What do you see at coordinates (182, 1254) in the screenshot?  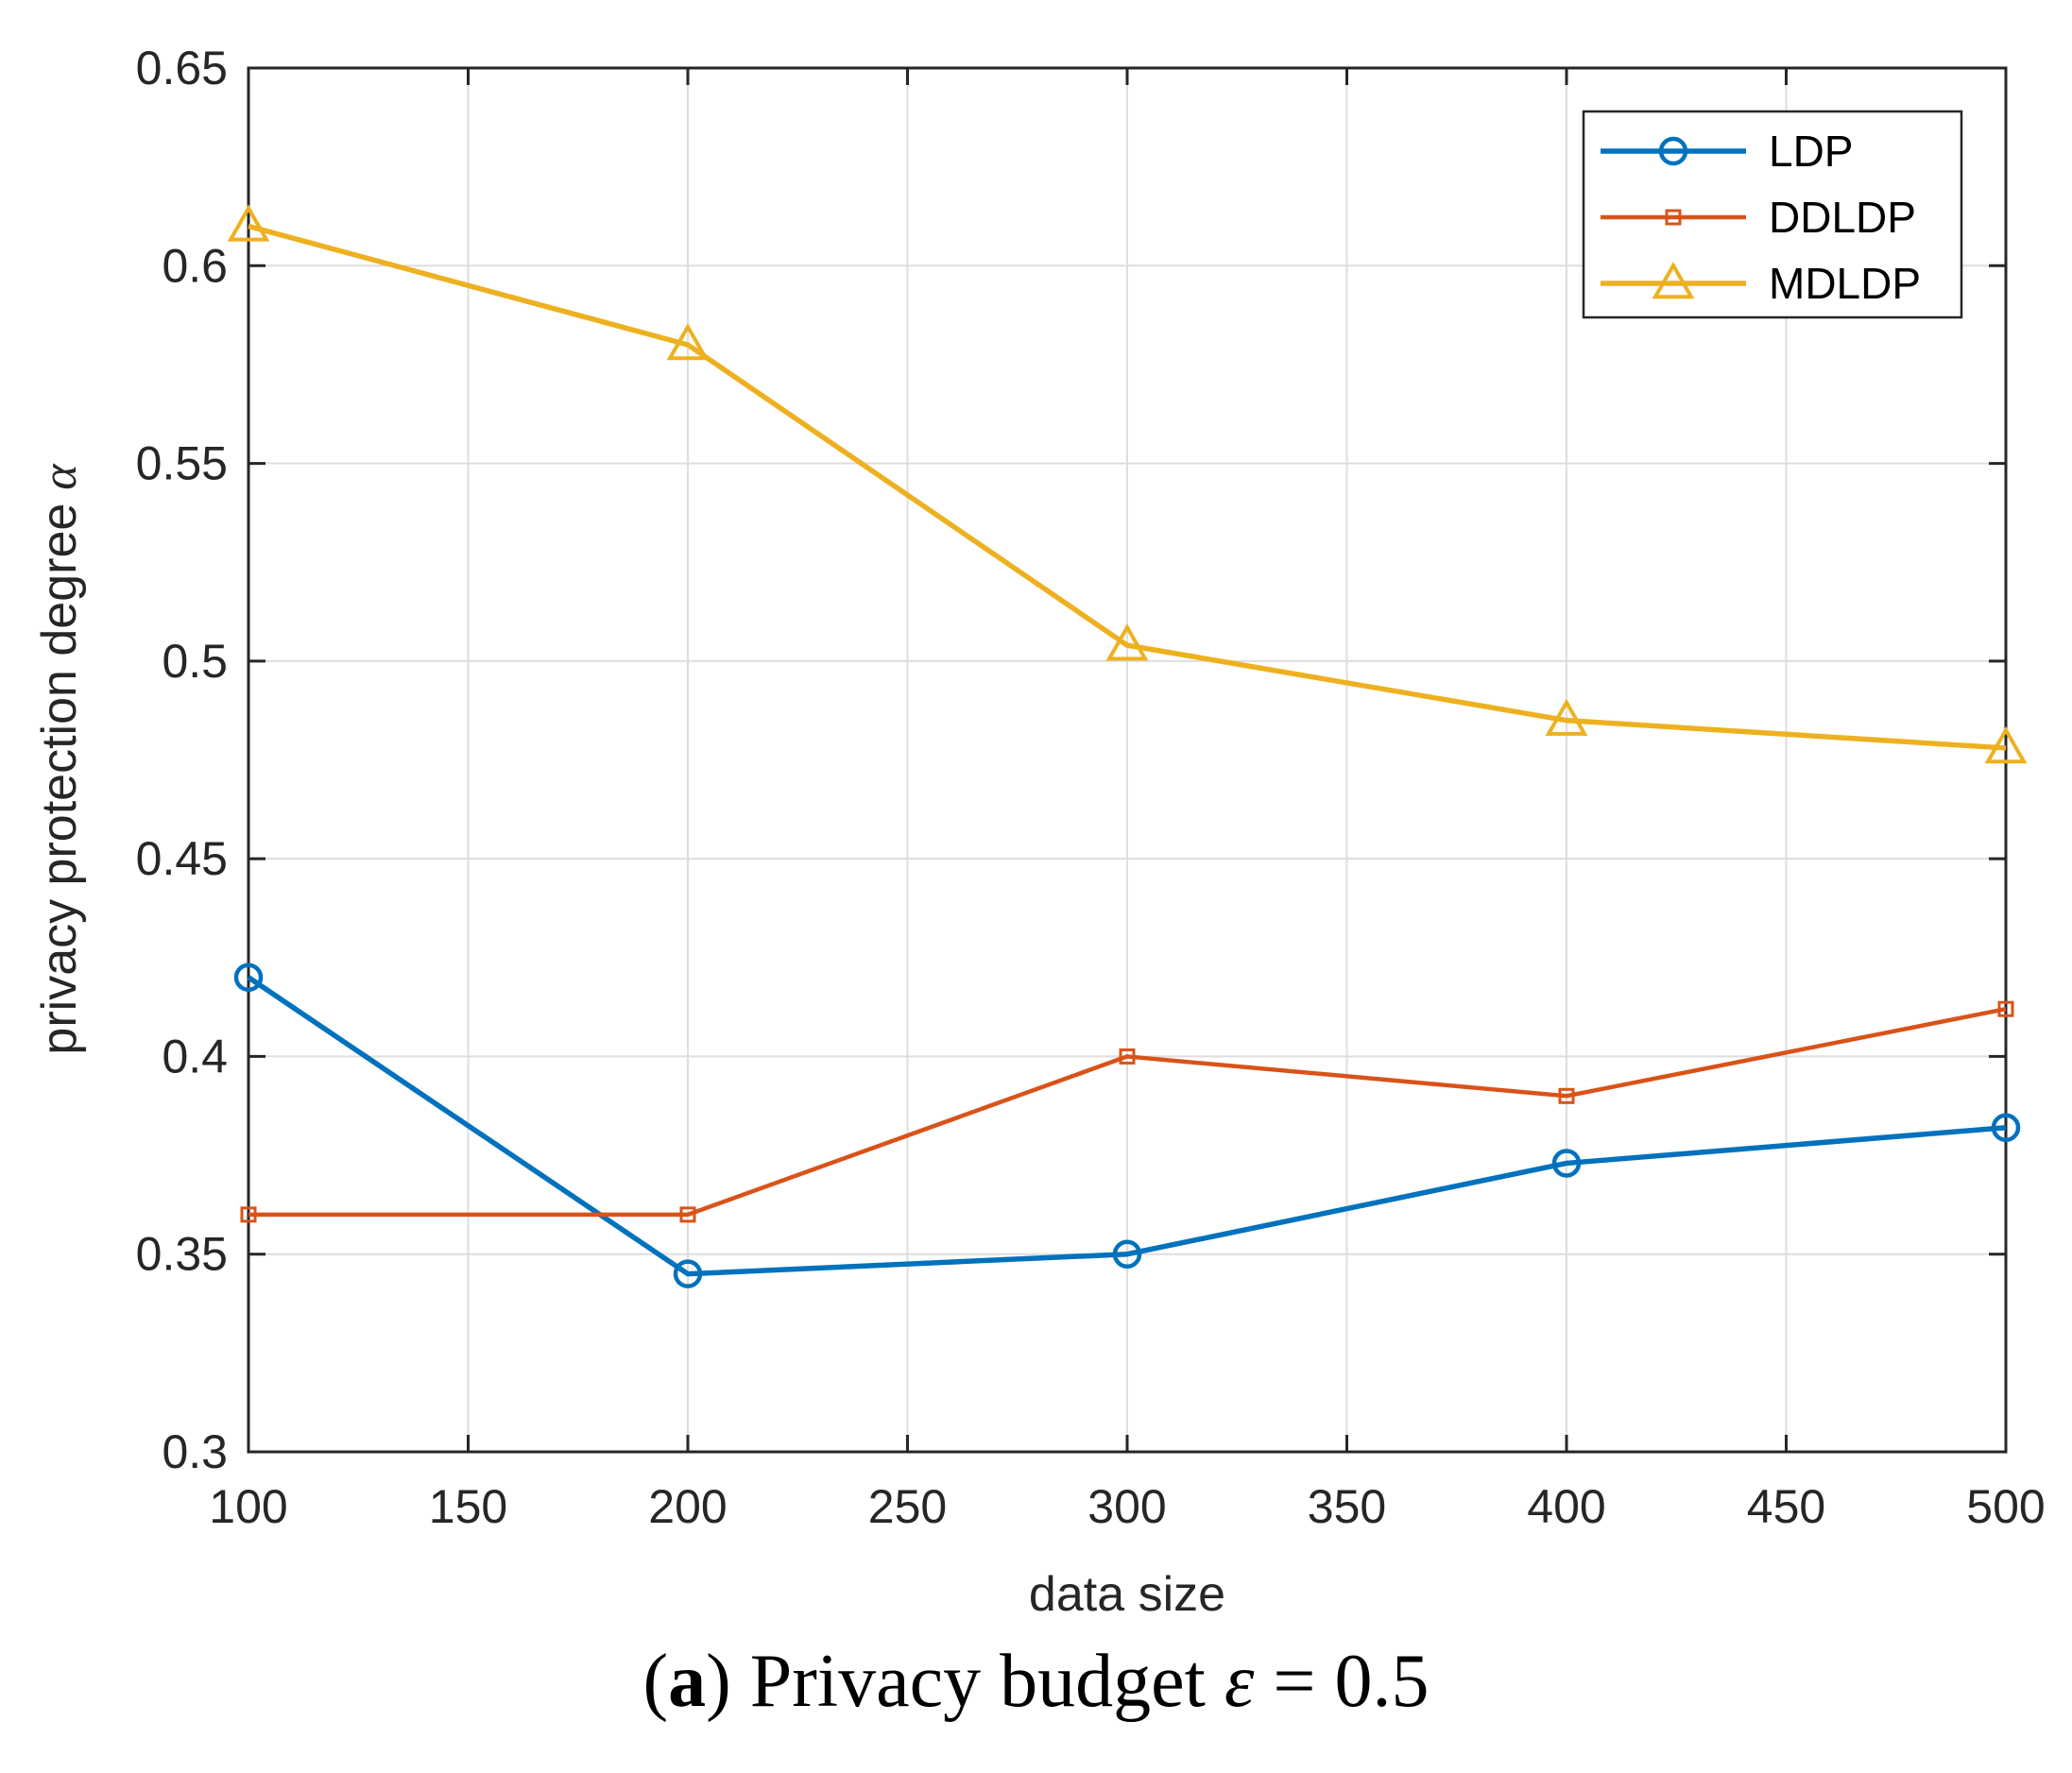 I see `y-tick-label: 0.35` at bounding box center [182, 1254].